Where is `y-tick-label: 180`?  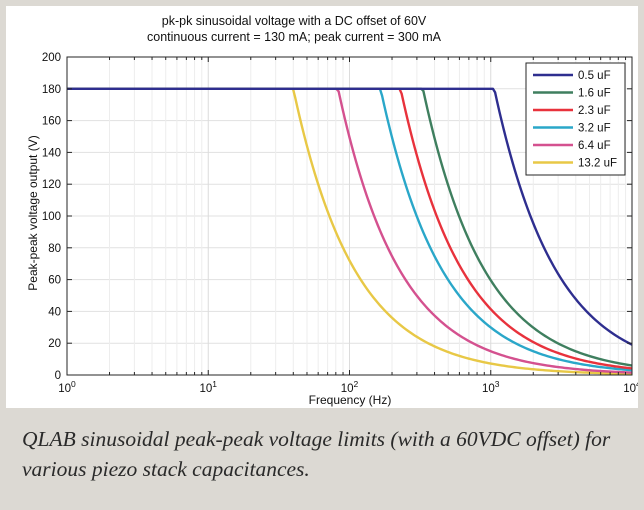 y-tick-label: 180 is located at coordinates (51, 90).